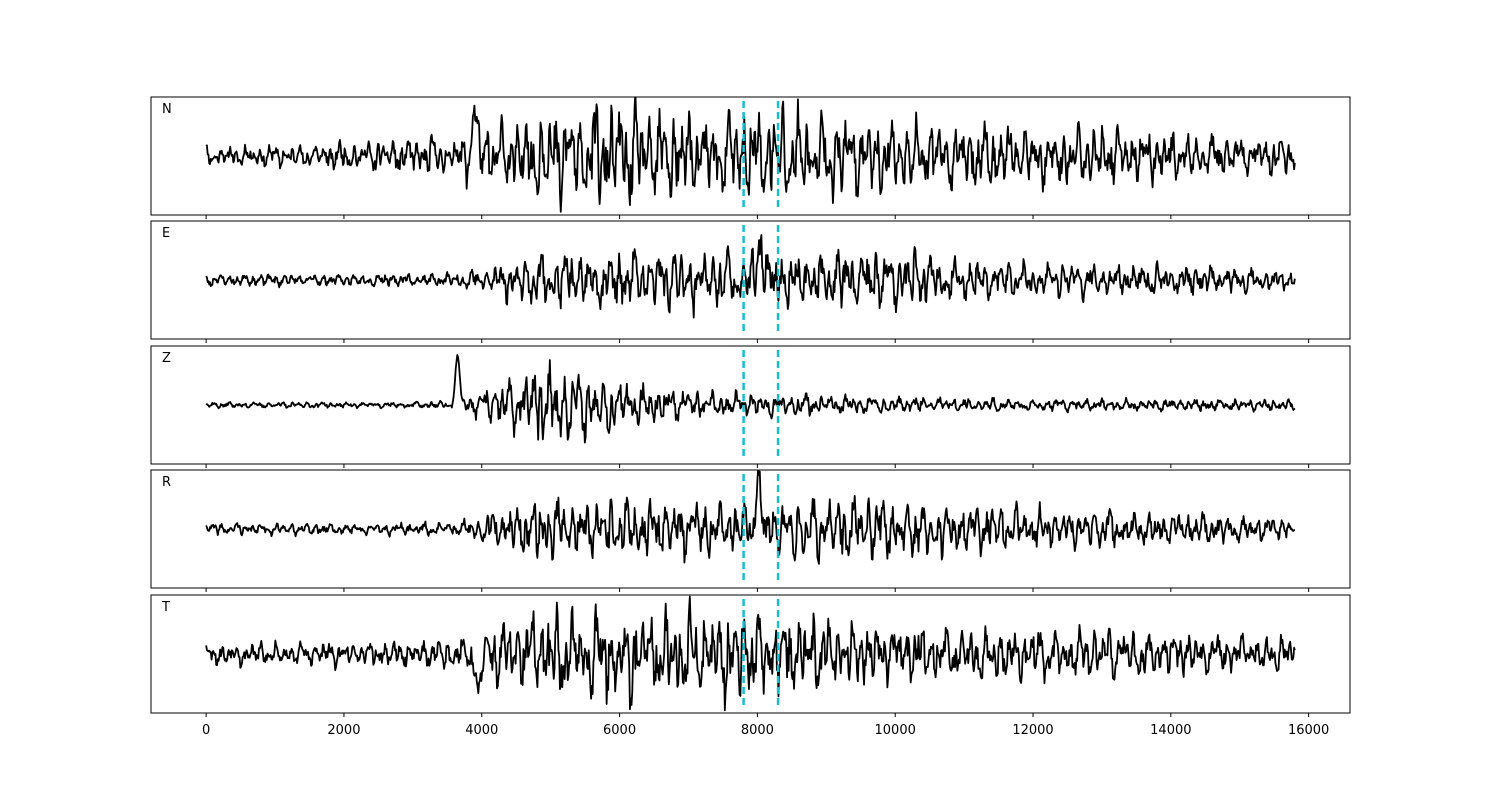  I want to click on panel-T: T, so click(750, 655).